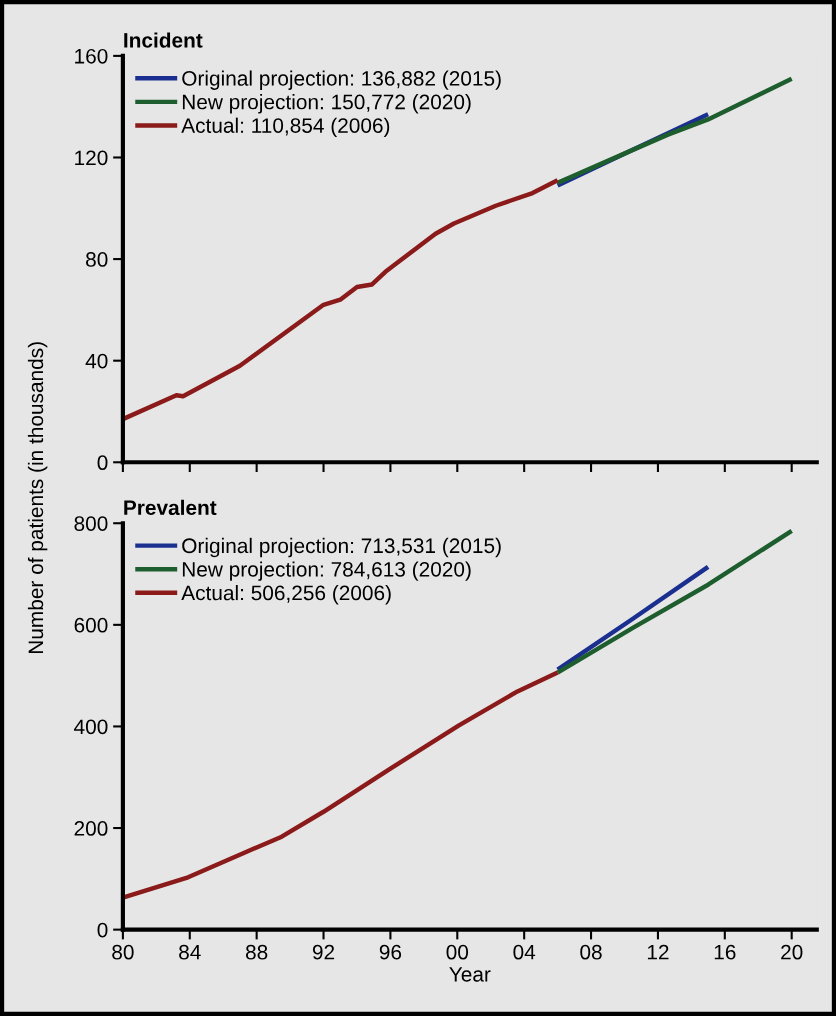  I want to click on x-axis-title: Year, so click(470, 974).